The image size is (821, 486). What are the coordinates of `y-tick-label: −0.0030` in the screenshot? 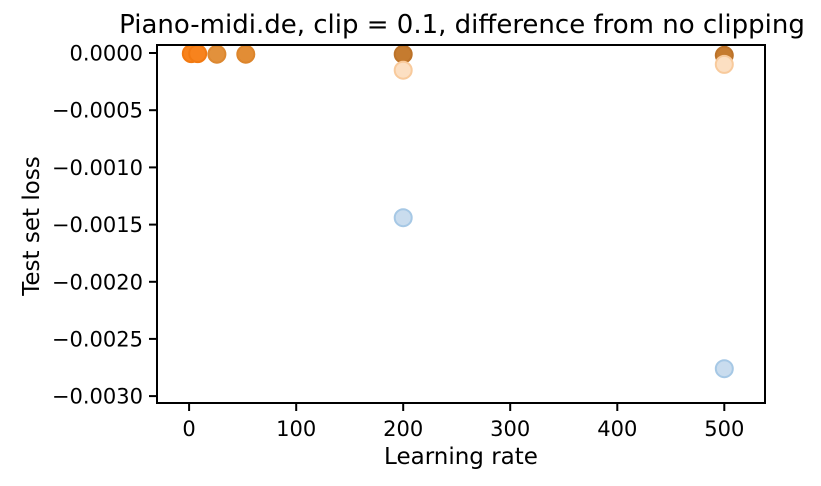 It's located at (97, 397).